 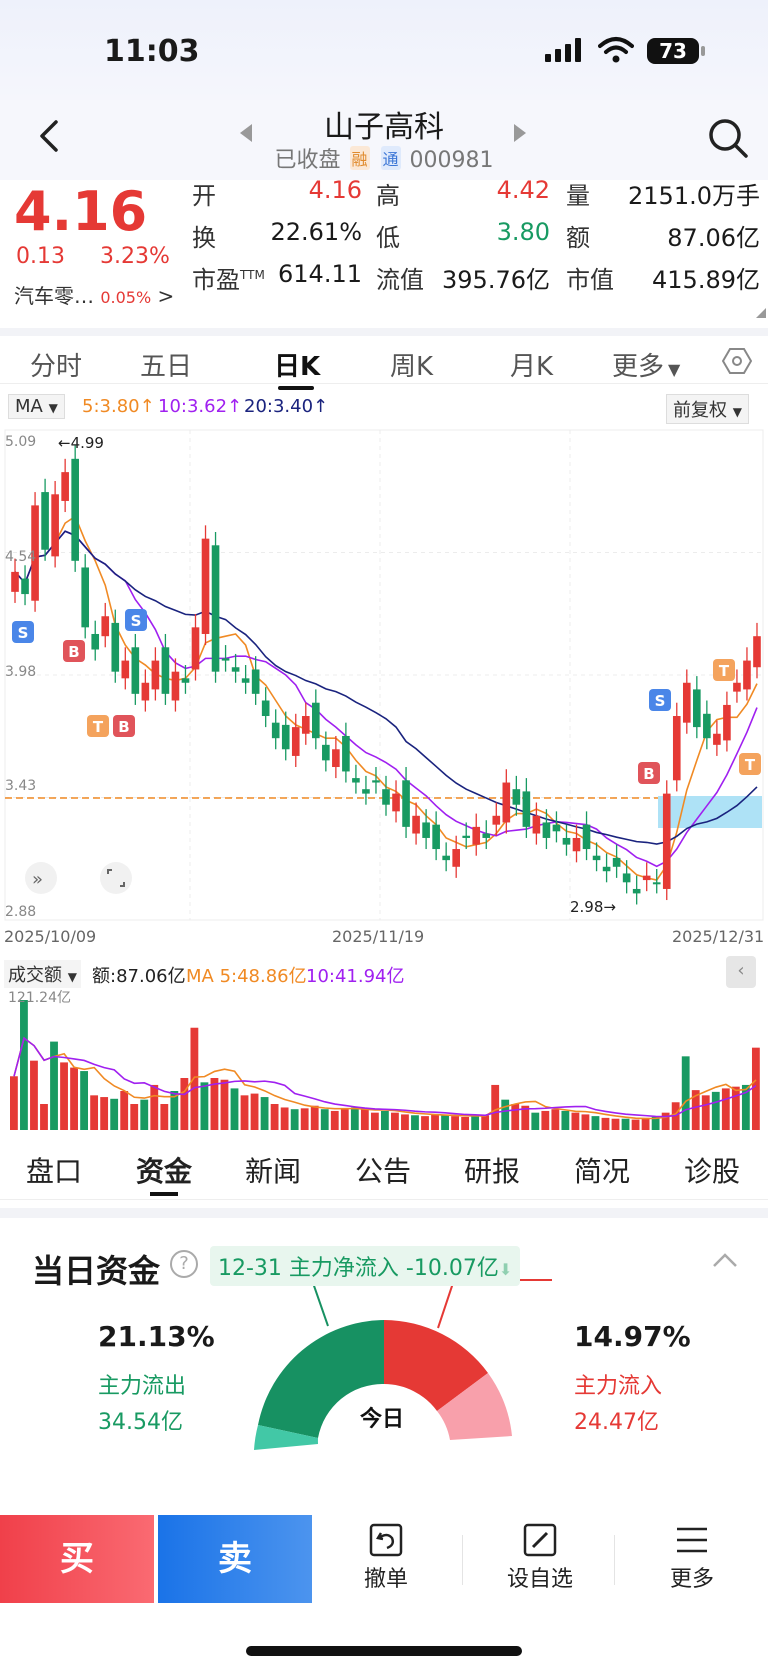 What do you see at coordinates (385, 1579) in the screenshot?
I see `cancel-order-label: 撤单` at bounding box center [385, 1579].